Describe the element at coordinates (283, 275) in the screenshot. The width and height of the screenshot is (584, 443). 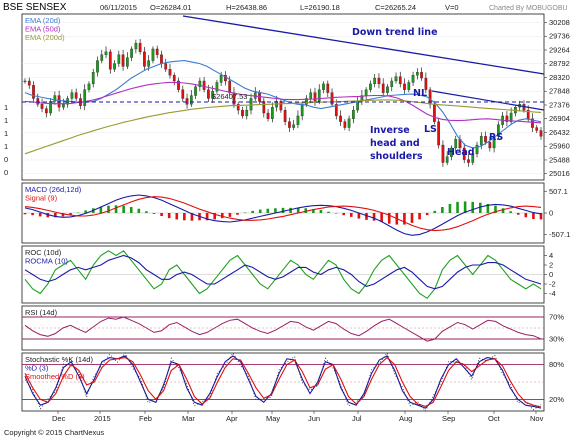
I see `roc-line` at that location.